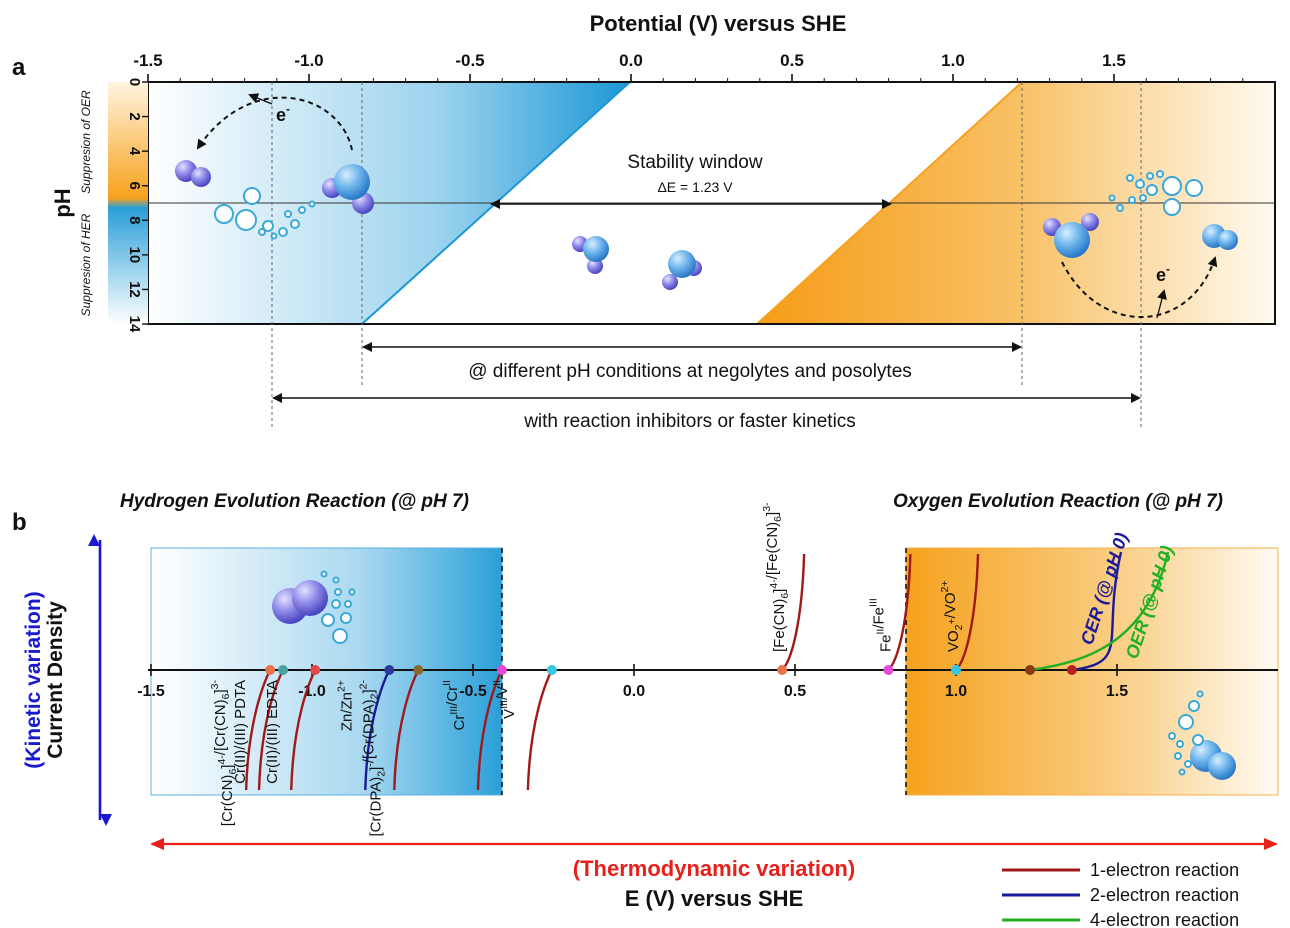 The height and width of the screenshot is (928, 1290). I want to click on current-density-label: Current Density, so click(55, 680).